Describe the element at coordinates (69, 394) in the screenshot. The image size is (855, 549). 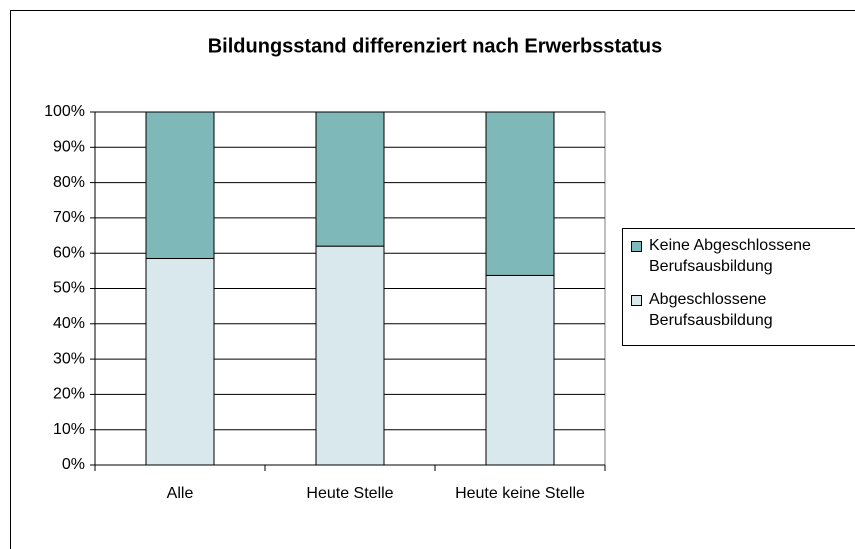
I see `y-tick-label: 20%` at that location.